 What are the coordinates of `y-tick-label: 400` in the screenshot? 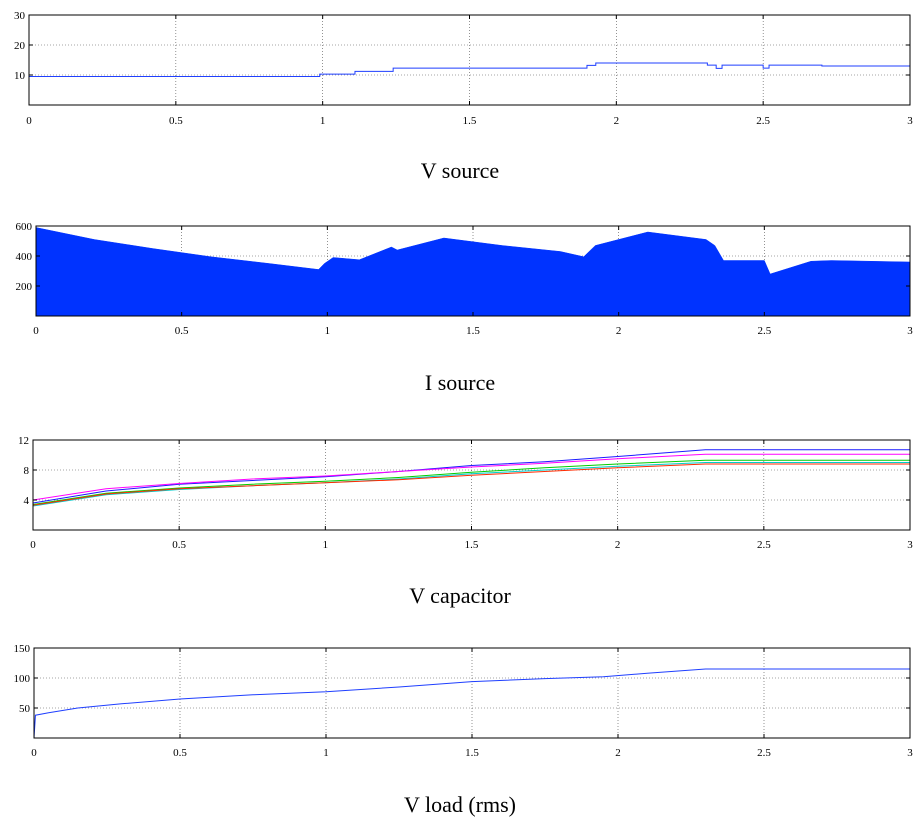 It's located at (24, 257).